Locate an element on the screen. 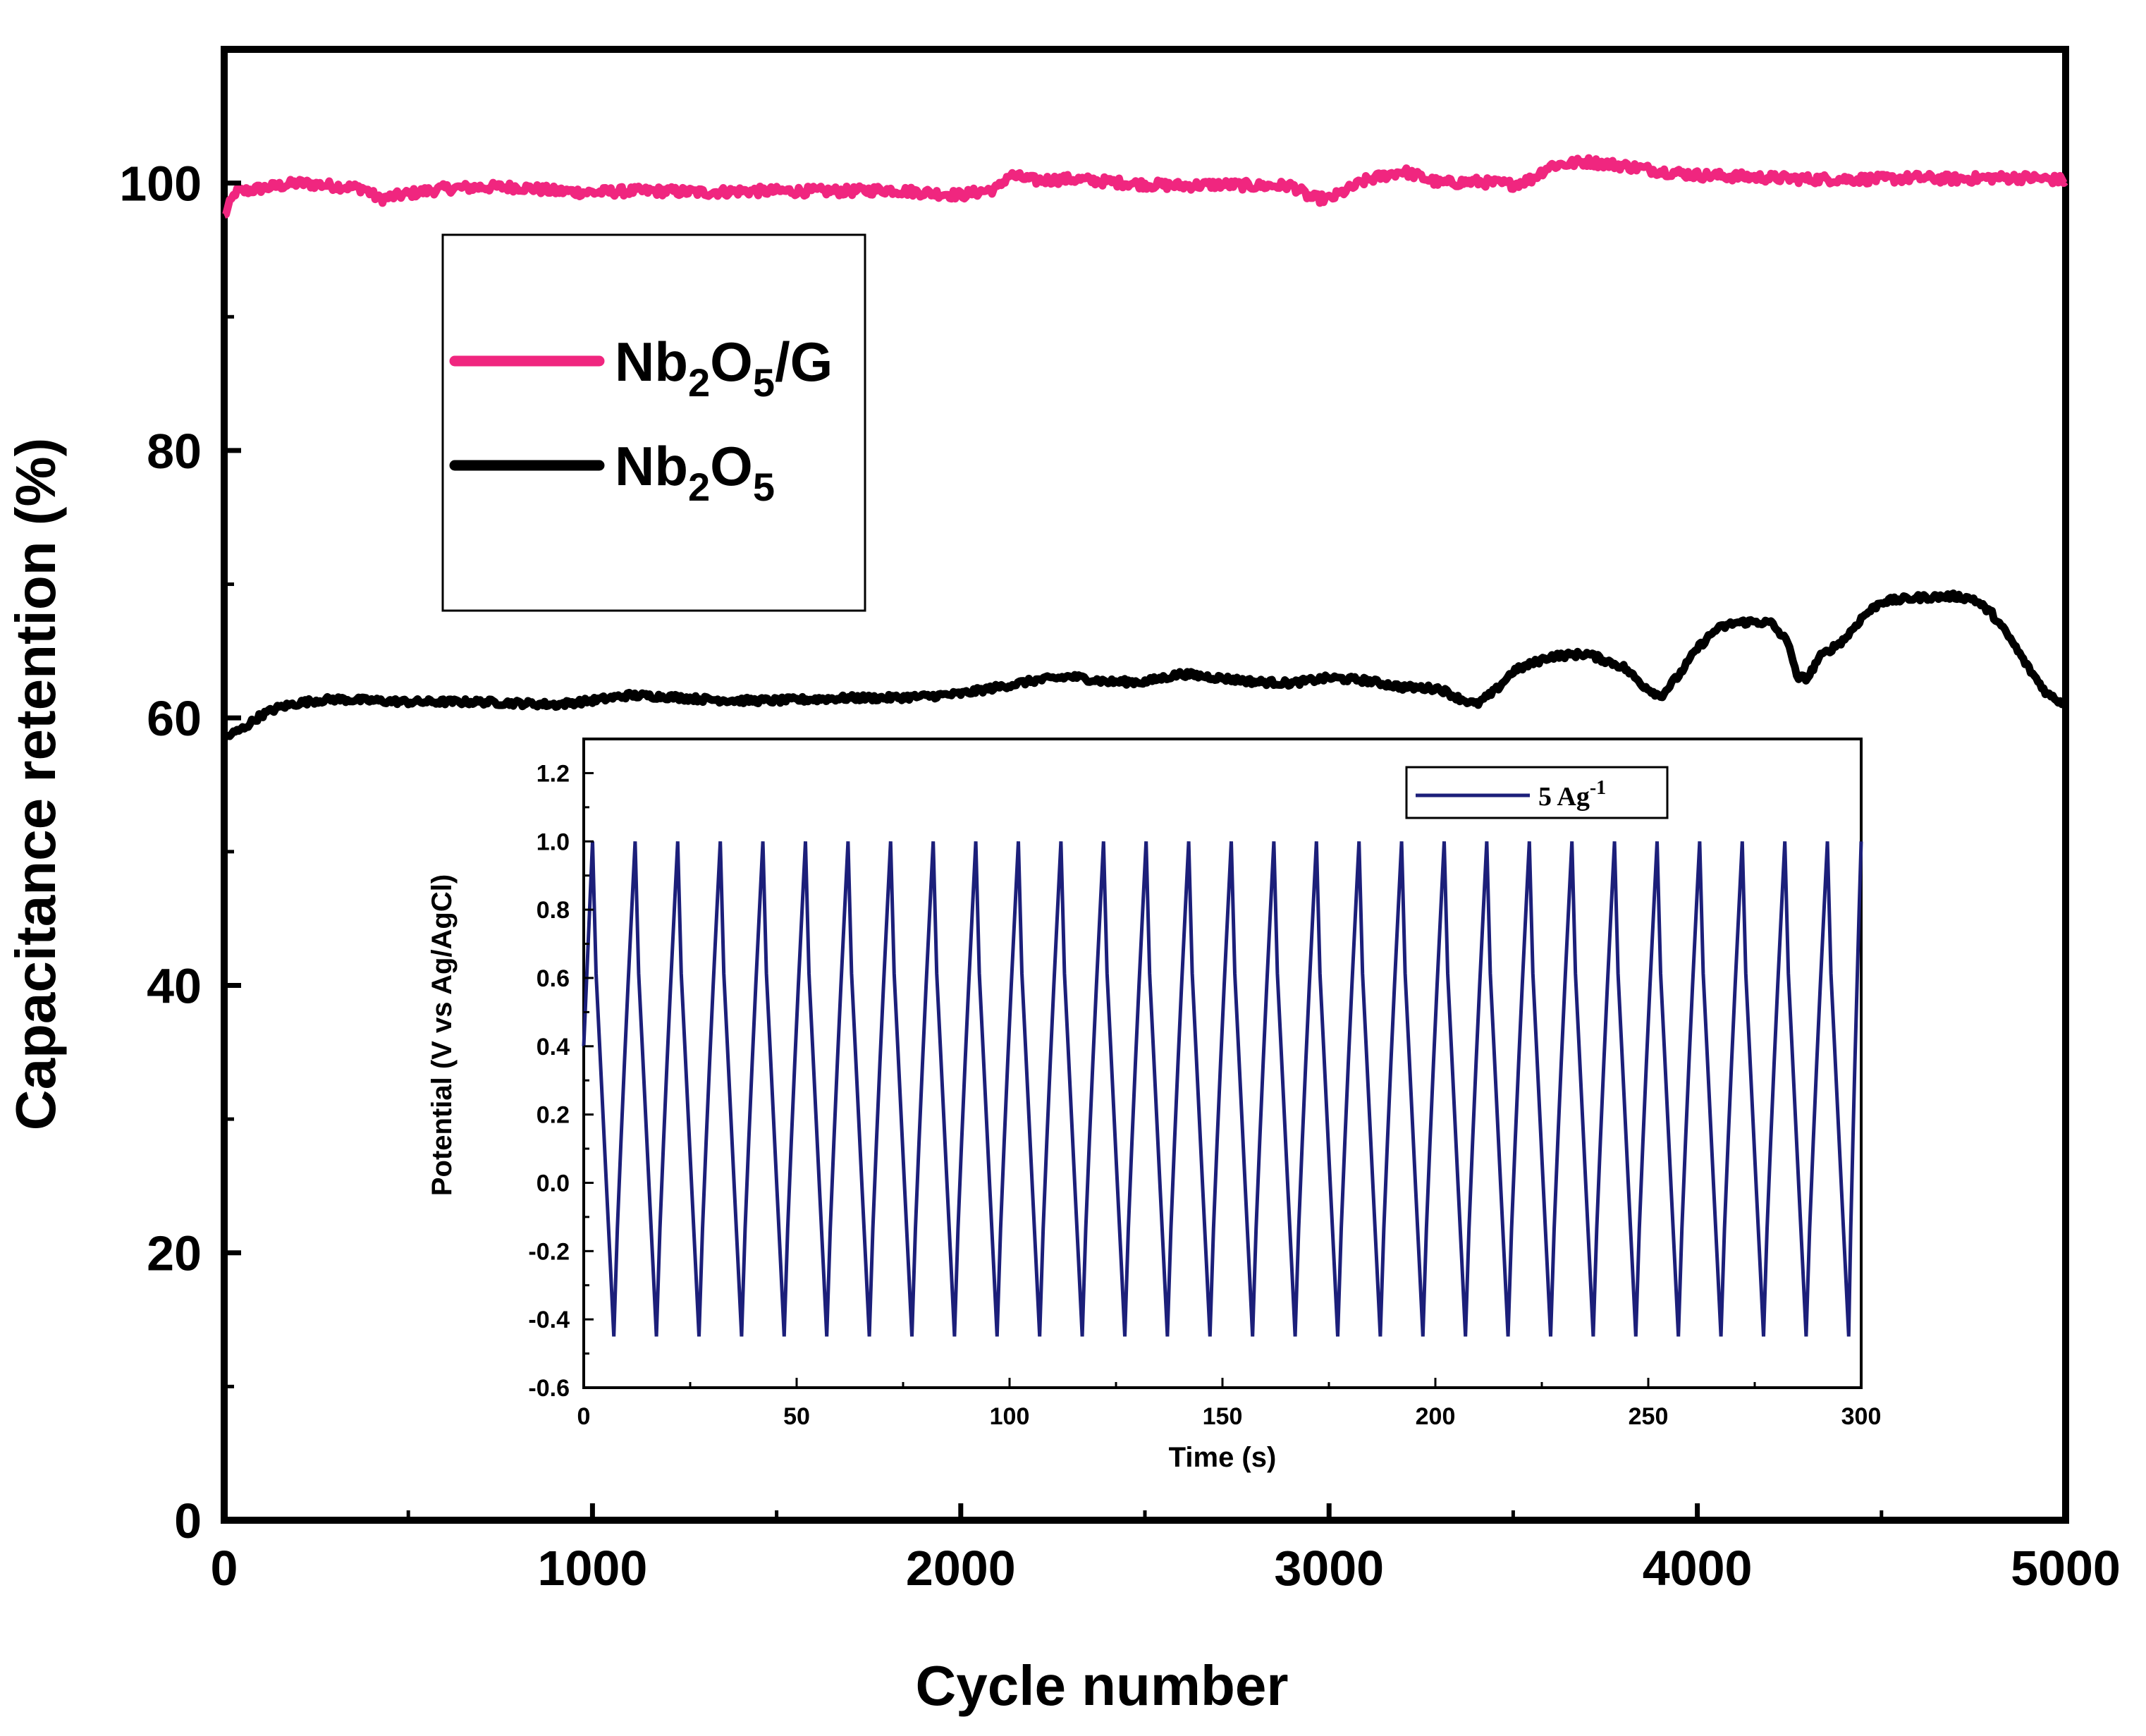 This screenshot has height=1736, width=2146. main-y-tick-label: 40 is located at coordinates (174, 986).